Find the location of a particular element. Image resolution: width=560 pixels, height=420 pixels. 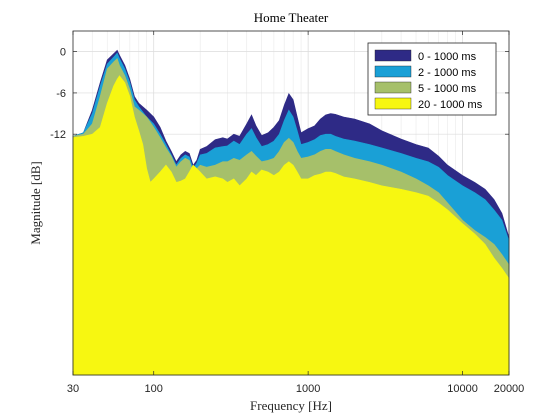

x-tick-label: 30 is located at coordinates (73, 389).